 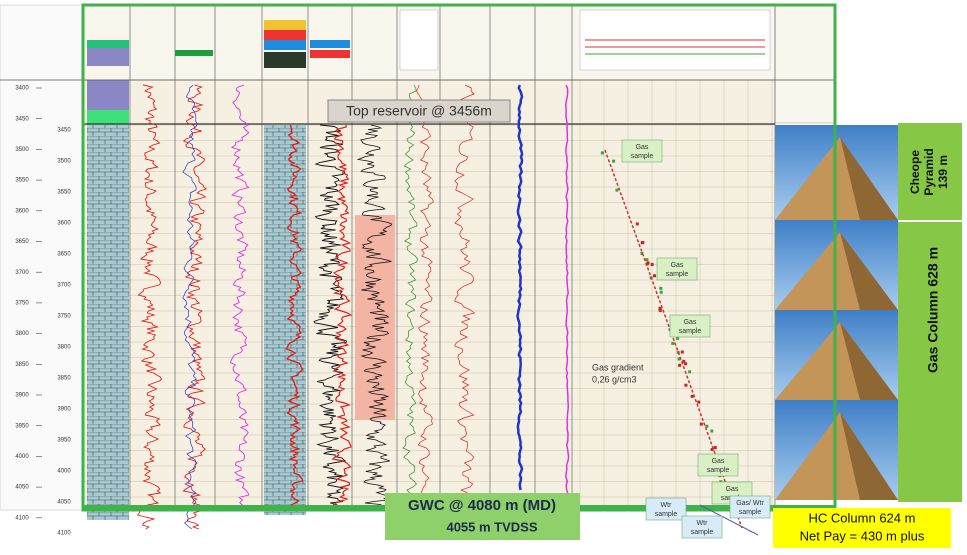 What do you see at coordinates (64, 472) in the screenshot?
I see `depth-tvd: 4000` at bounding box center [64, 472].